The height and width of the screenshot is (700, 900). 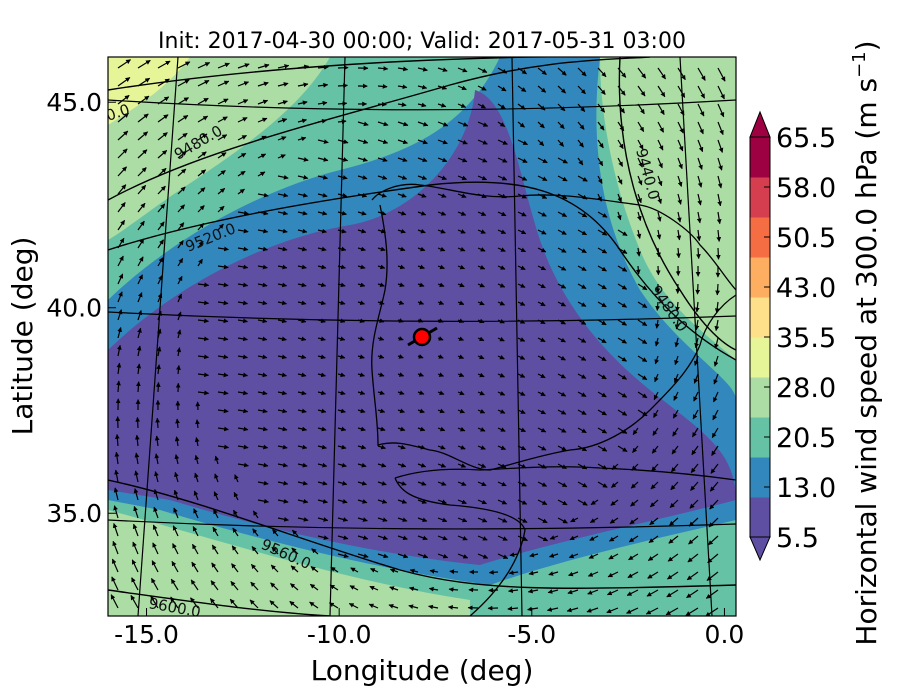 I want to click on contour-label-0: 0.0, so click(x=118, y=112).